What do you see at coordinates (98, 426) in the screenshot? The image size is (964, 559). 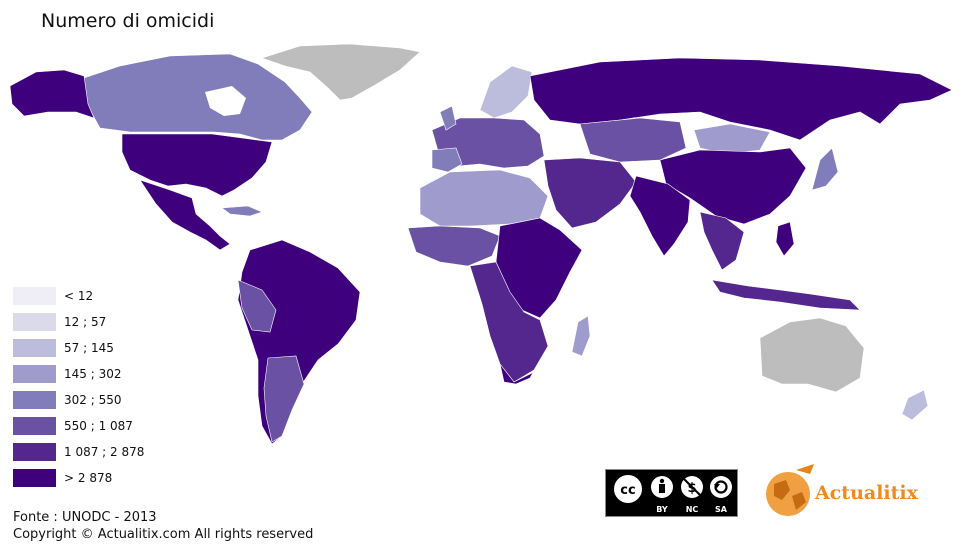 I see `legend-label: 550 ; 1 087` at bounding box center [98, 426].